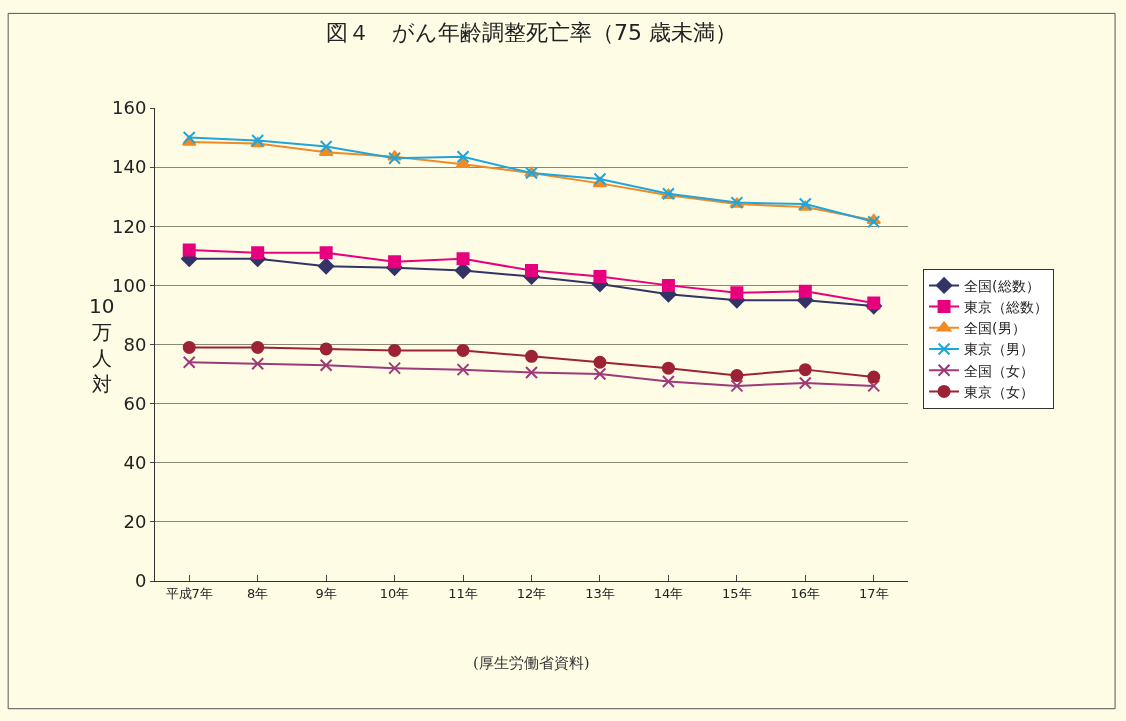  Describe the element at coordinates (135, 522) in the screenshot. I see `y-tick-label: 20` at that location.